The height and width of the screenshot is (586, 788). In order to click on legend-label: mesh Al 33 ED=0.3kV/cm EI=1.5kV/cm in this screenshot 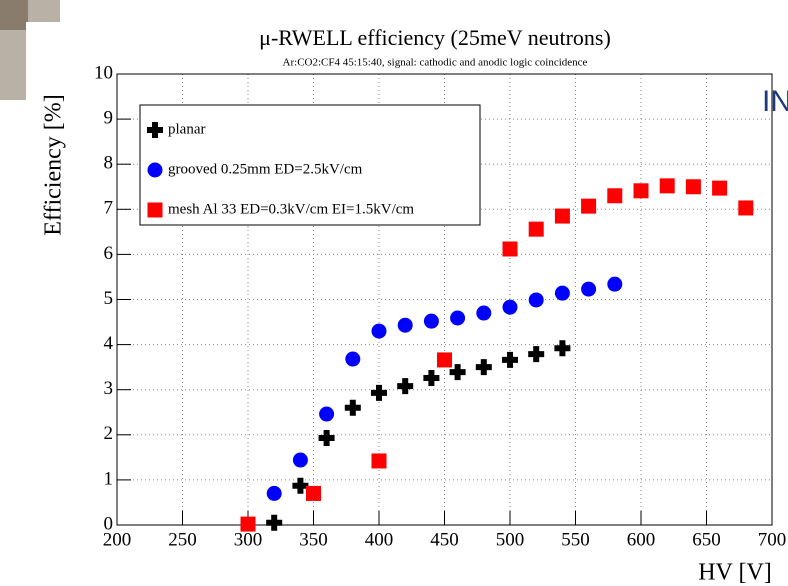, I will do `click(291, 209)`.